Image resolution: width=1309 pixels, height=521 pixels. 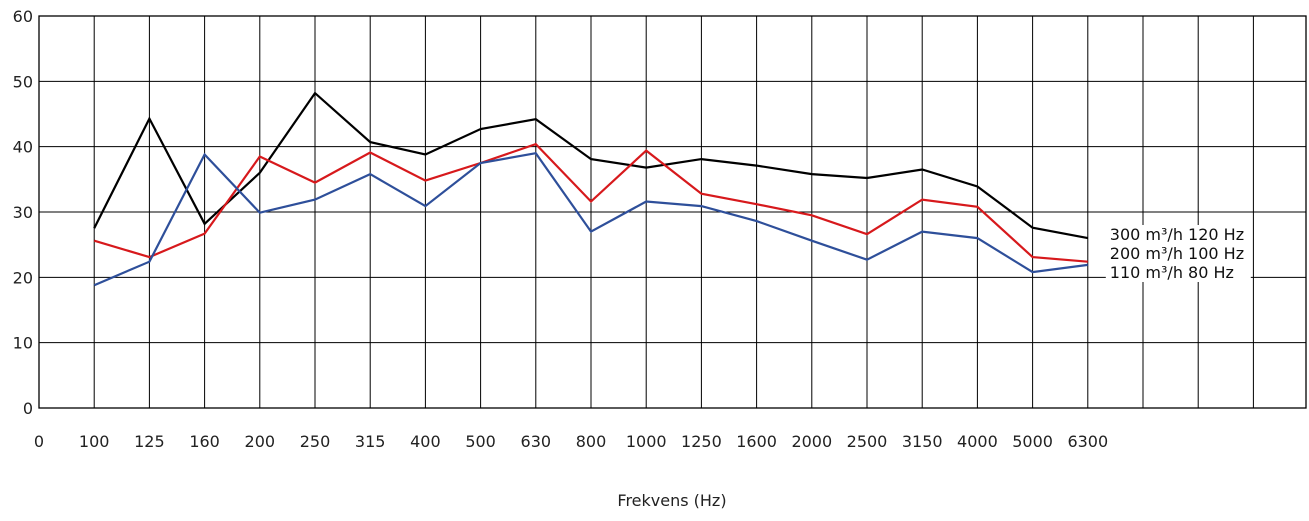 What do you see at coordinates (260, 441) in the screenshot?
I see `x-tick-label: 200` at bounding box center [260, 441].